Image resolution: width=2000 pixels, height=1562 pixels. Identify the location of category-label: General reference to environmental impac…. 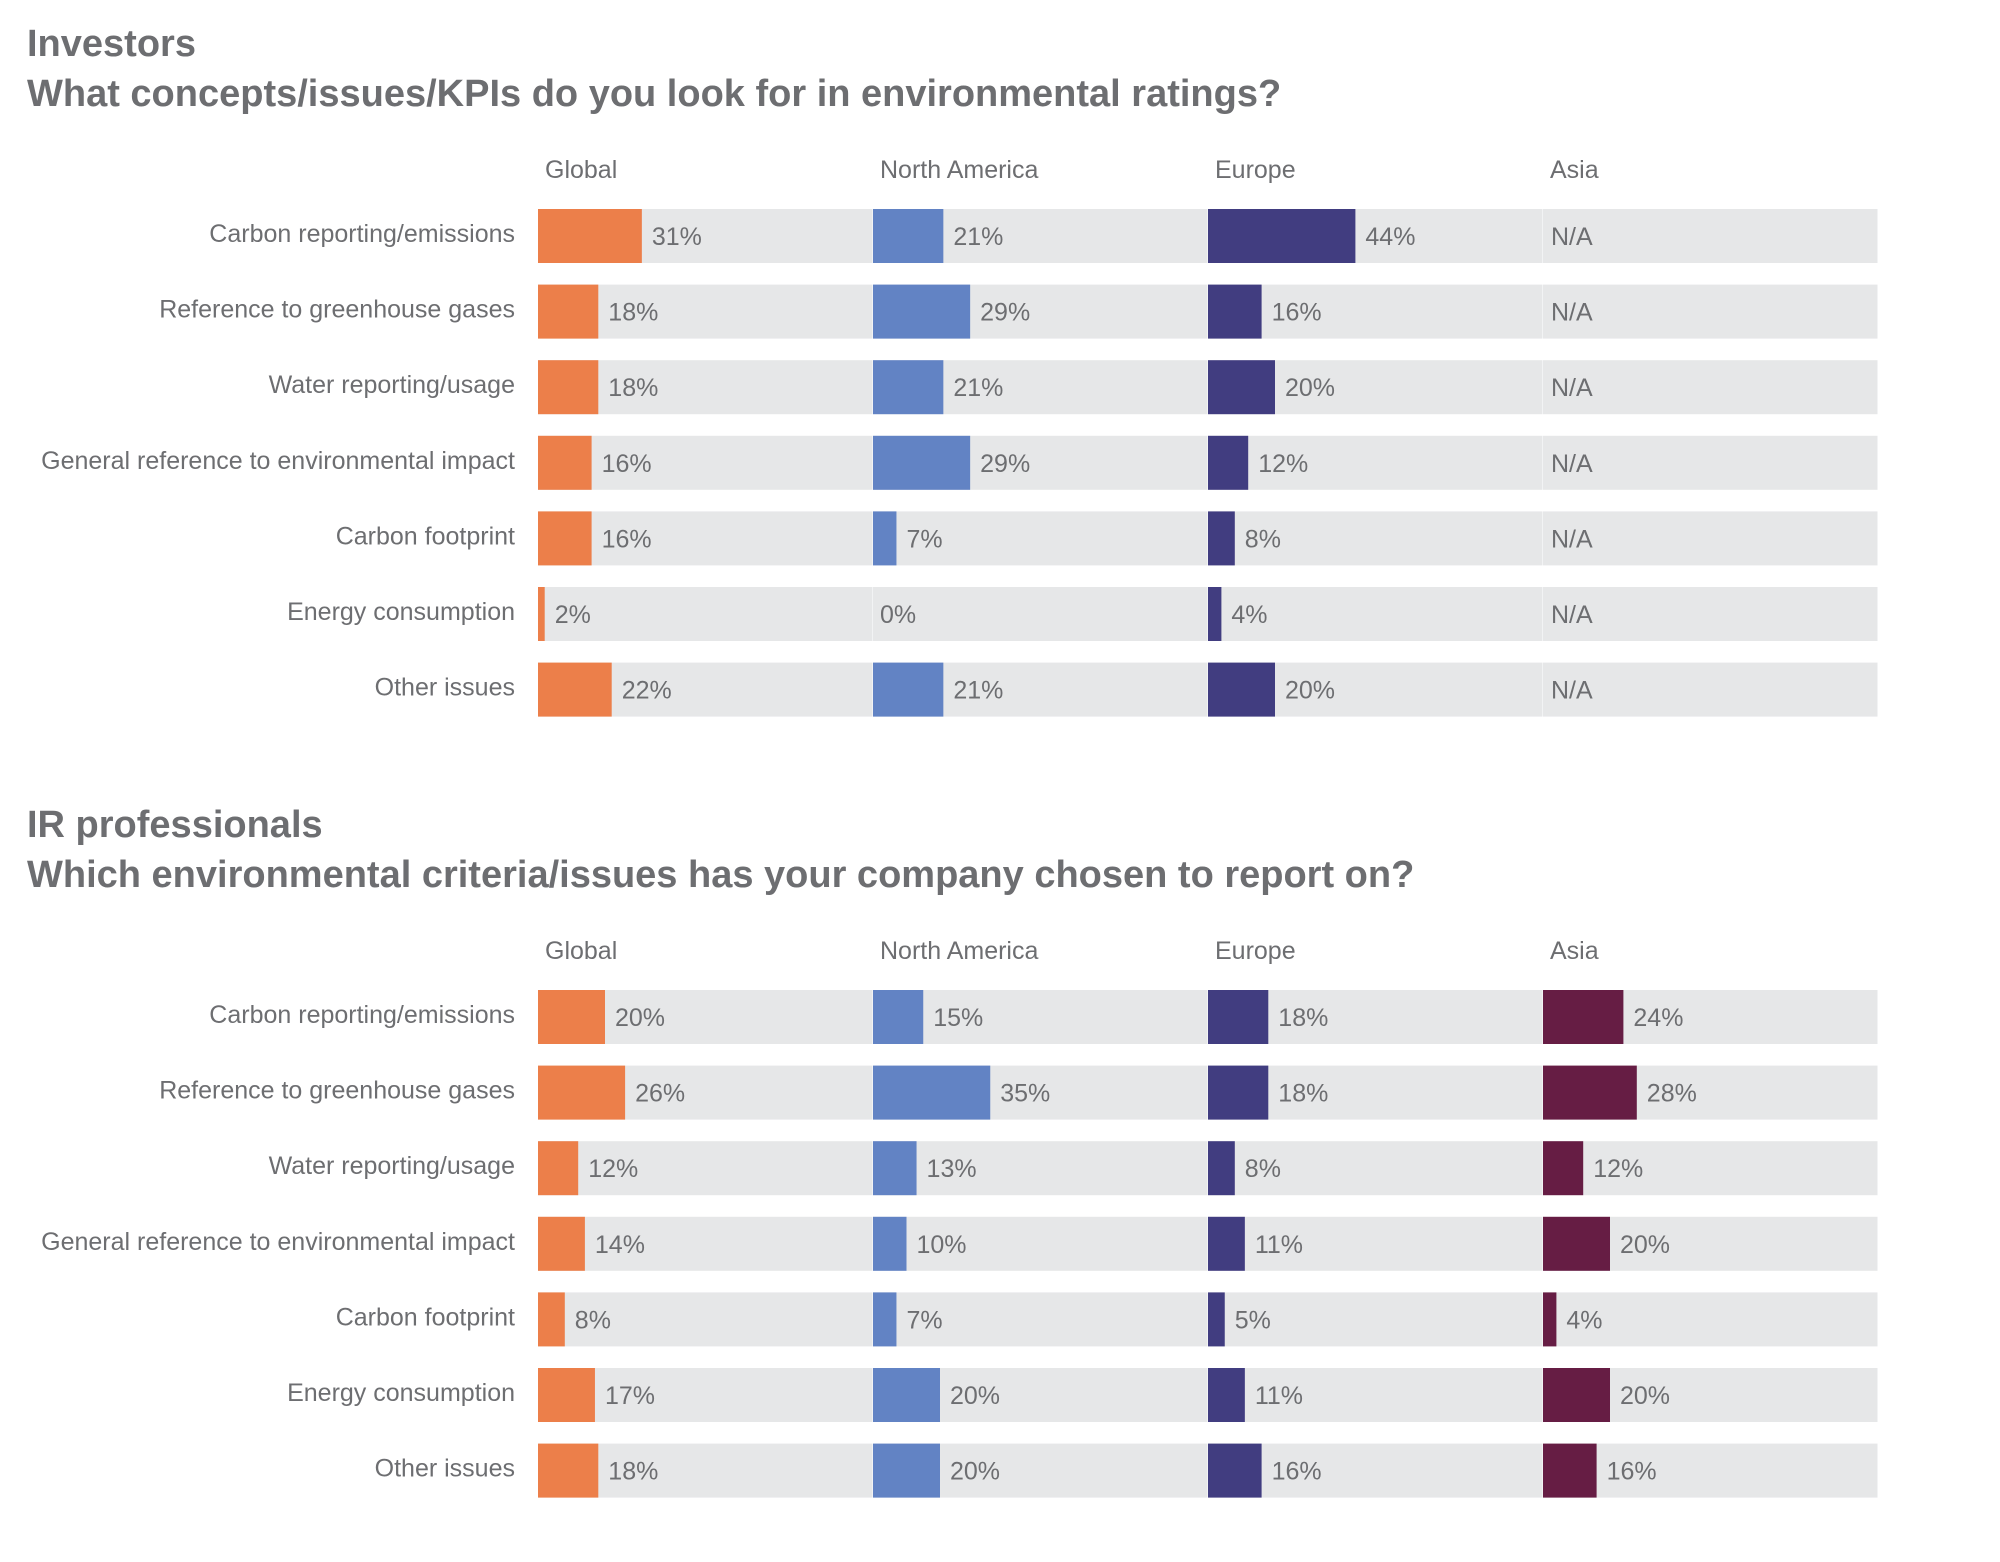
(278, 461).